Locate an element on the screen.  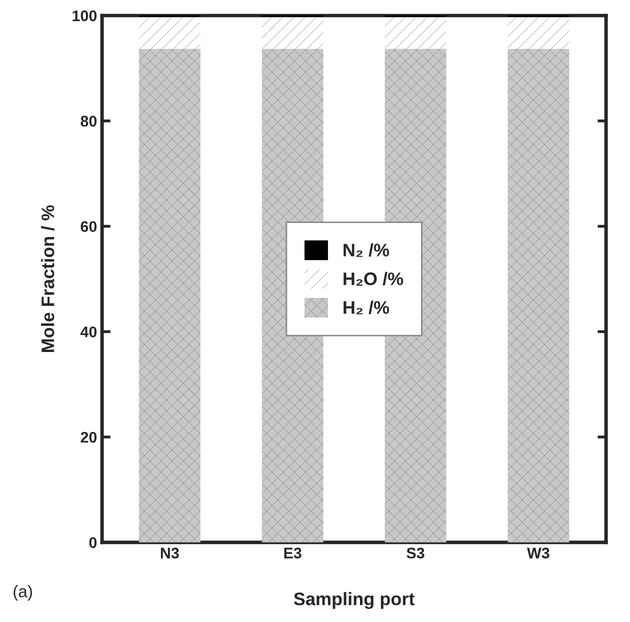
x-tick-label: S3 is located at coordinates (415, 553).